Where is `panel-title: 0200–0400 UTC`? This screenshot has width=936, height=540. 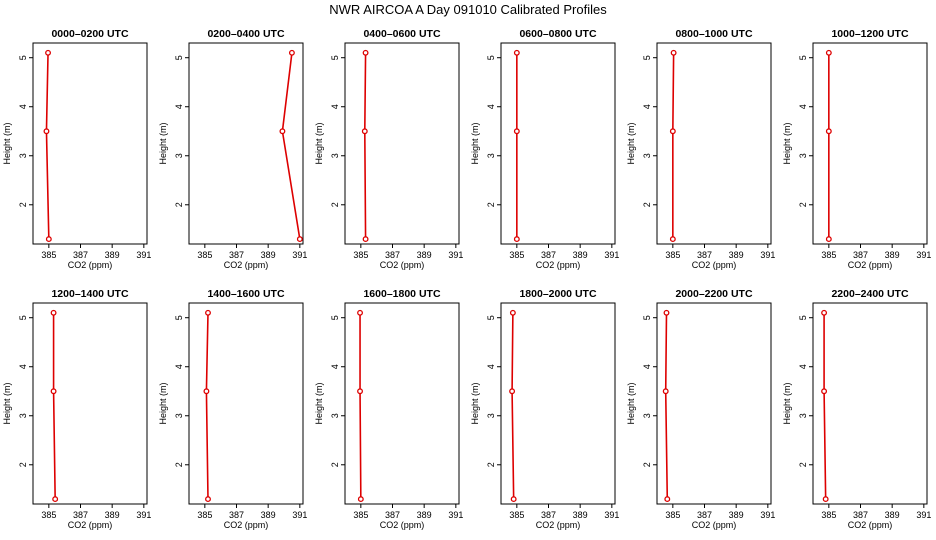 panel-title: 0200–0400 UTC is located at coordinates (245, 34).